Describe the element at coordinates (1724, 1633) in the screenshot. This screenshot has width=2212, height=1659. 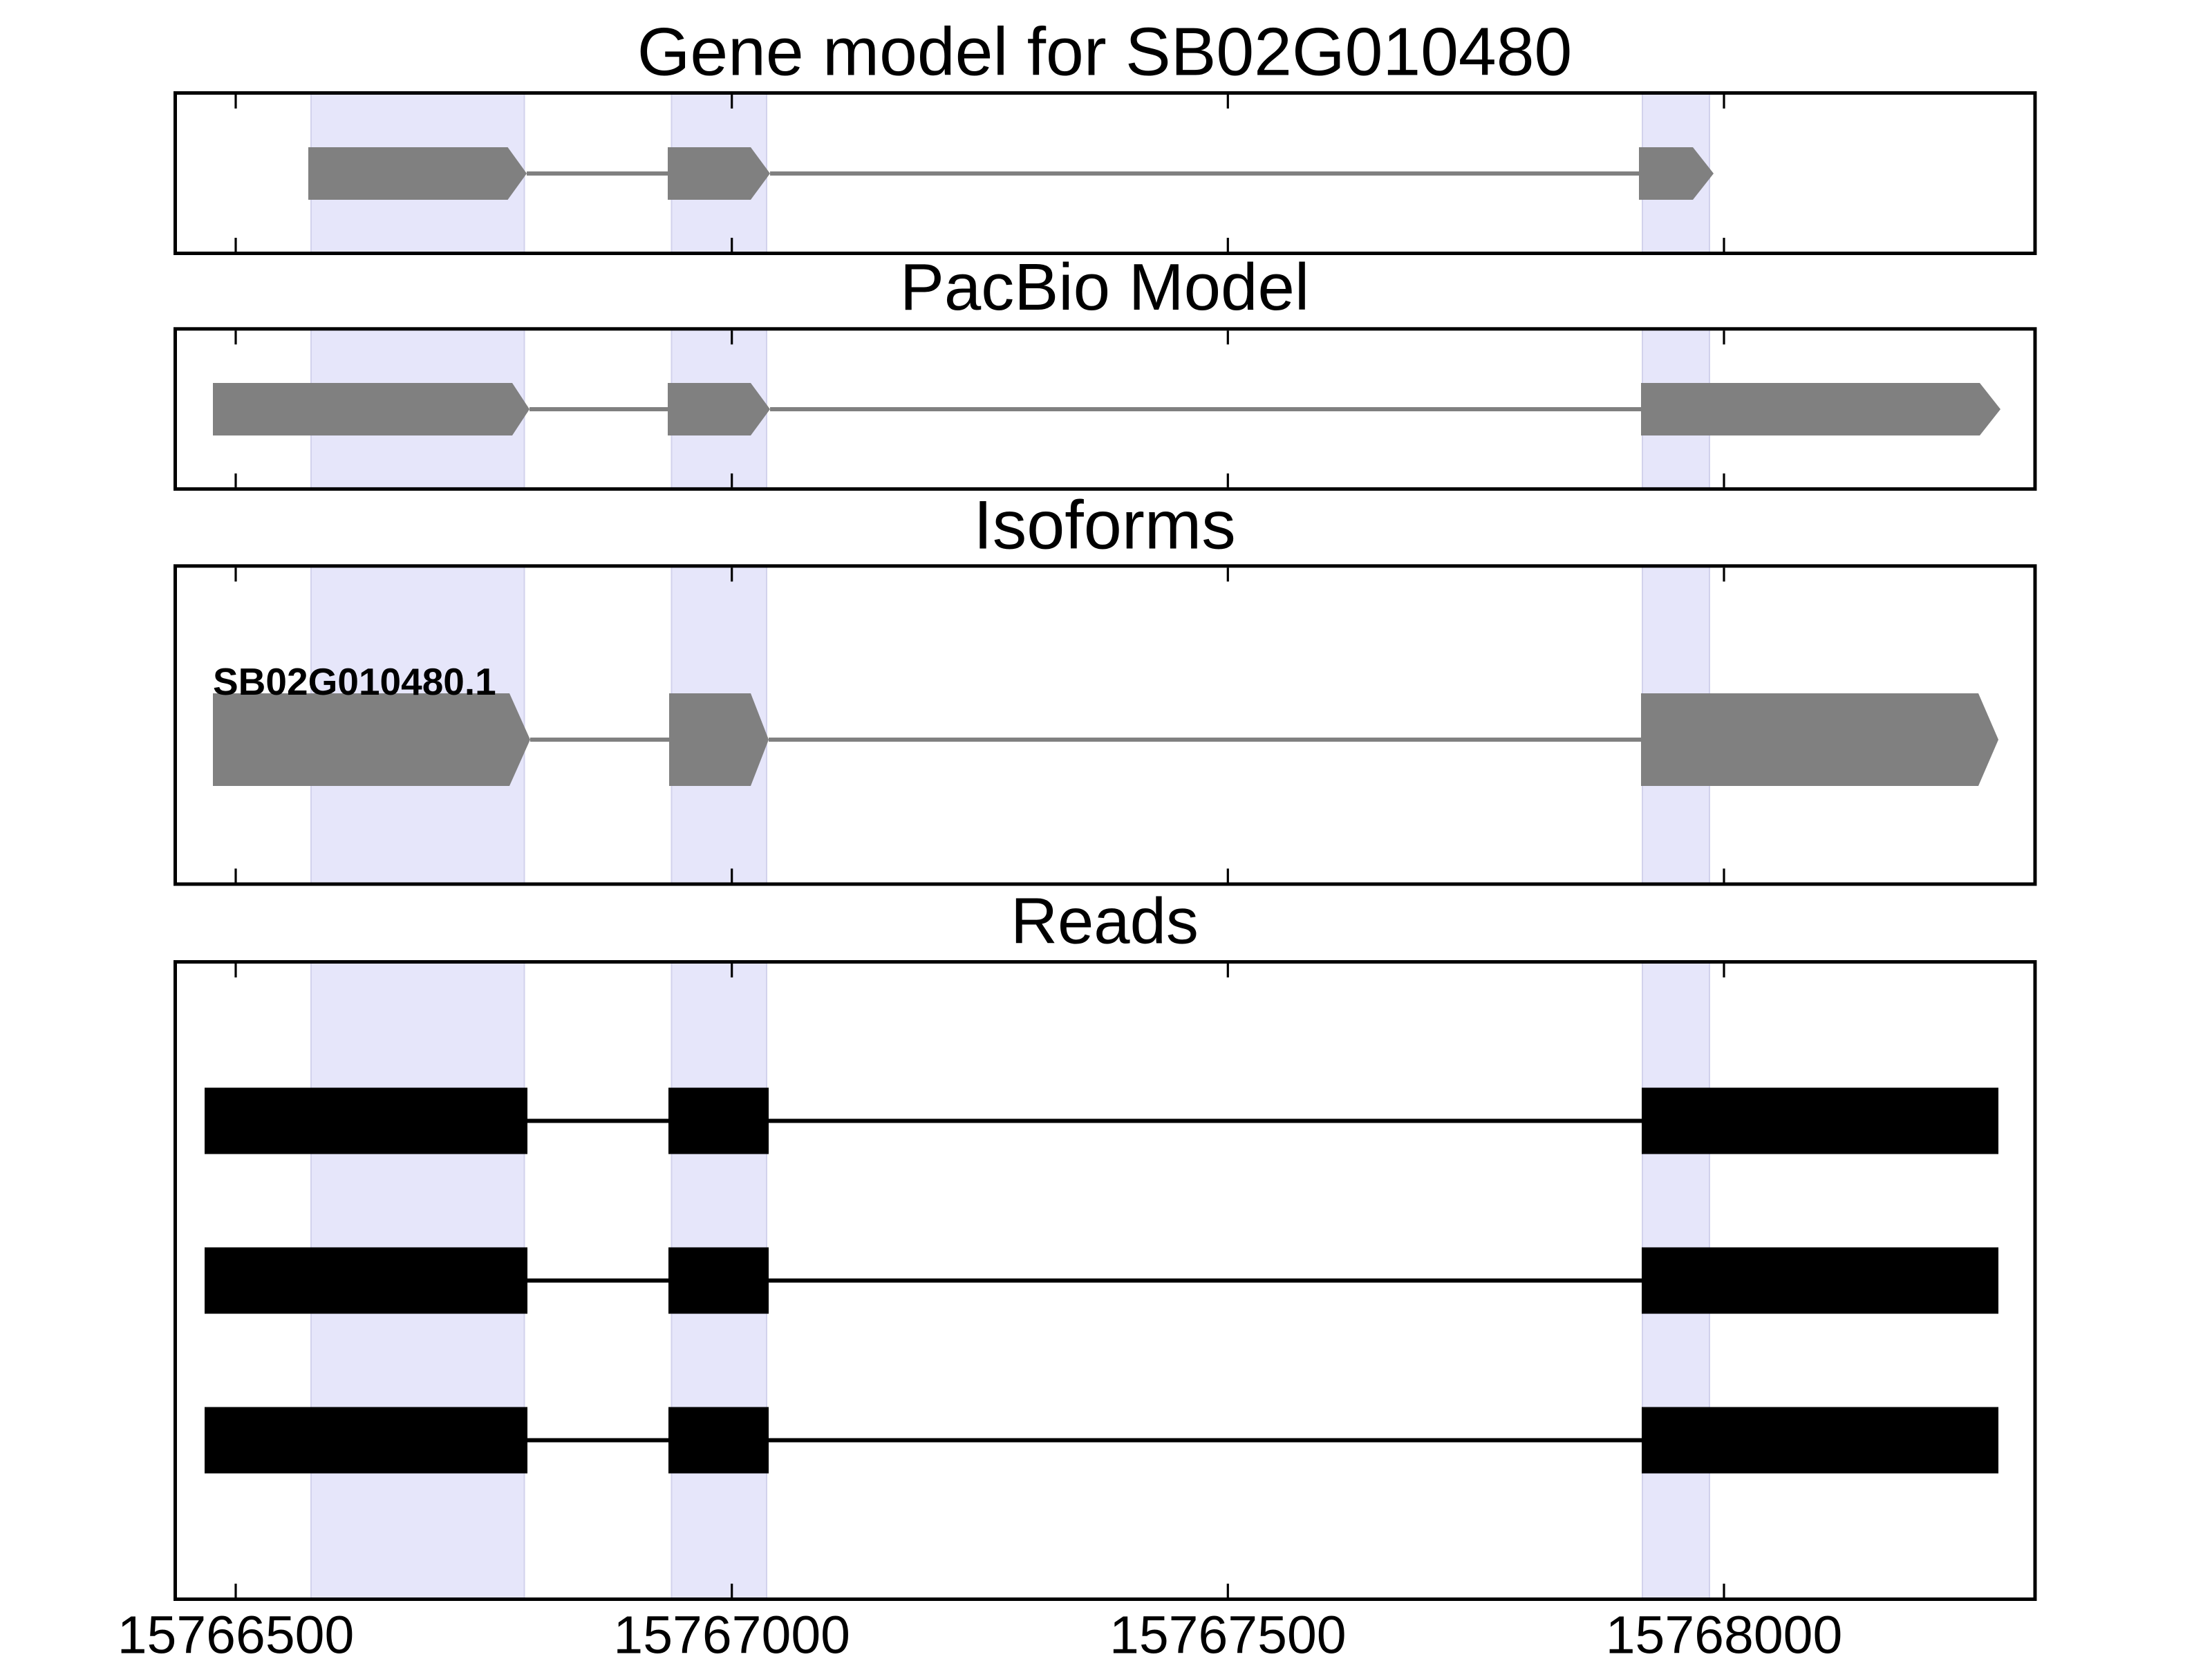
I see `svg-text: 15768000` at that location.